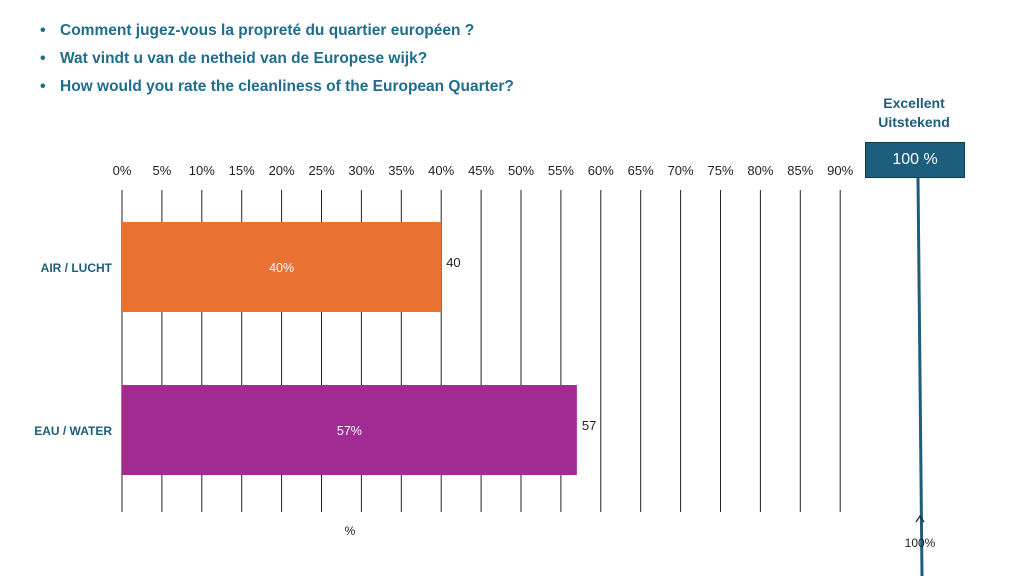 Image resolution: width=1024 pixels, height=576 pixels. I want to click on x-tick-label: 10%, so click(202, 170).